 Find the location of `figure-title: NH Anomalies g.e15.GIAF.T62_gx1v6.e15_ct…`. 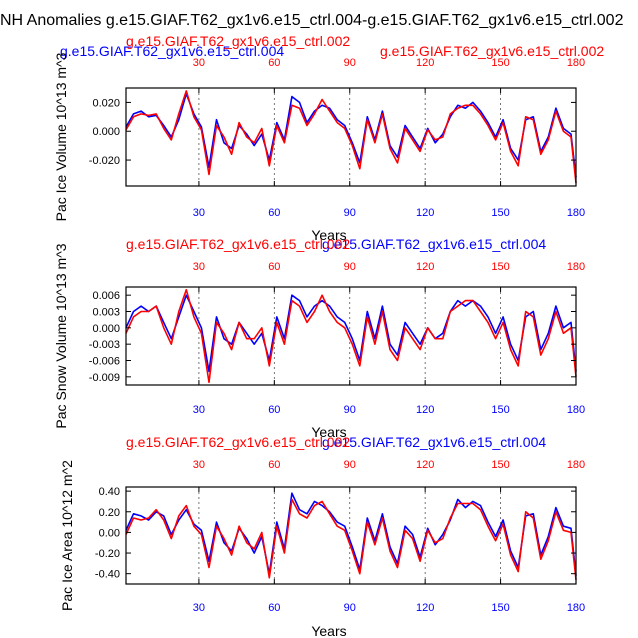

figure-title: NH Anomalies g.e15.GIAF.T62_gx1v6.e15_ct… is located at coordinates (312, 20).